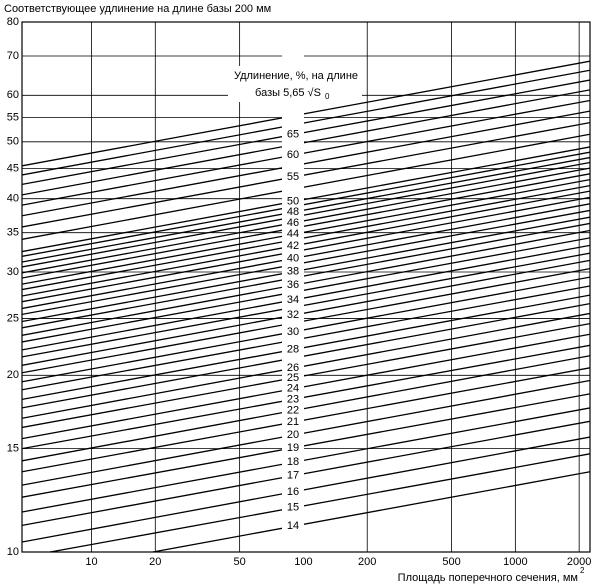 The width and height of the screenshot is (605, 587). Describe the element at coordinates (303, 562) in the screenshot. I see `x-tick-label: 100` at that location.